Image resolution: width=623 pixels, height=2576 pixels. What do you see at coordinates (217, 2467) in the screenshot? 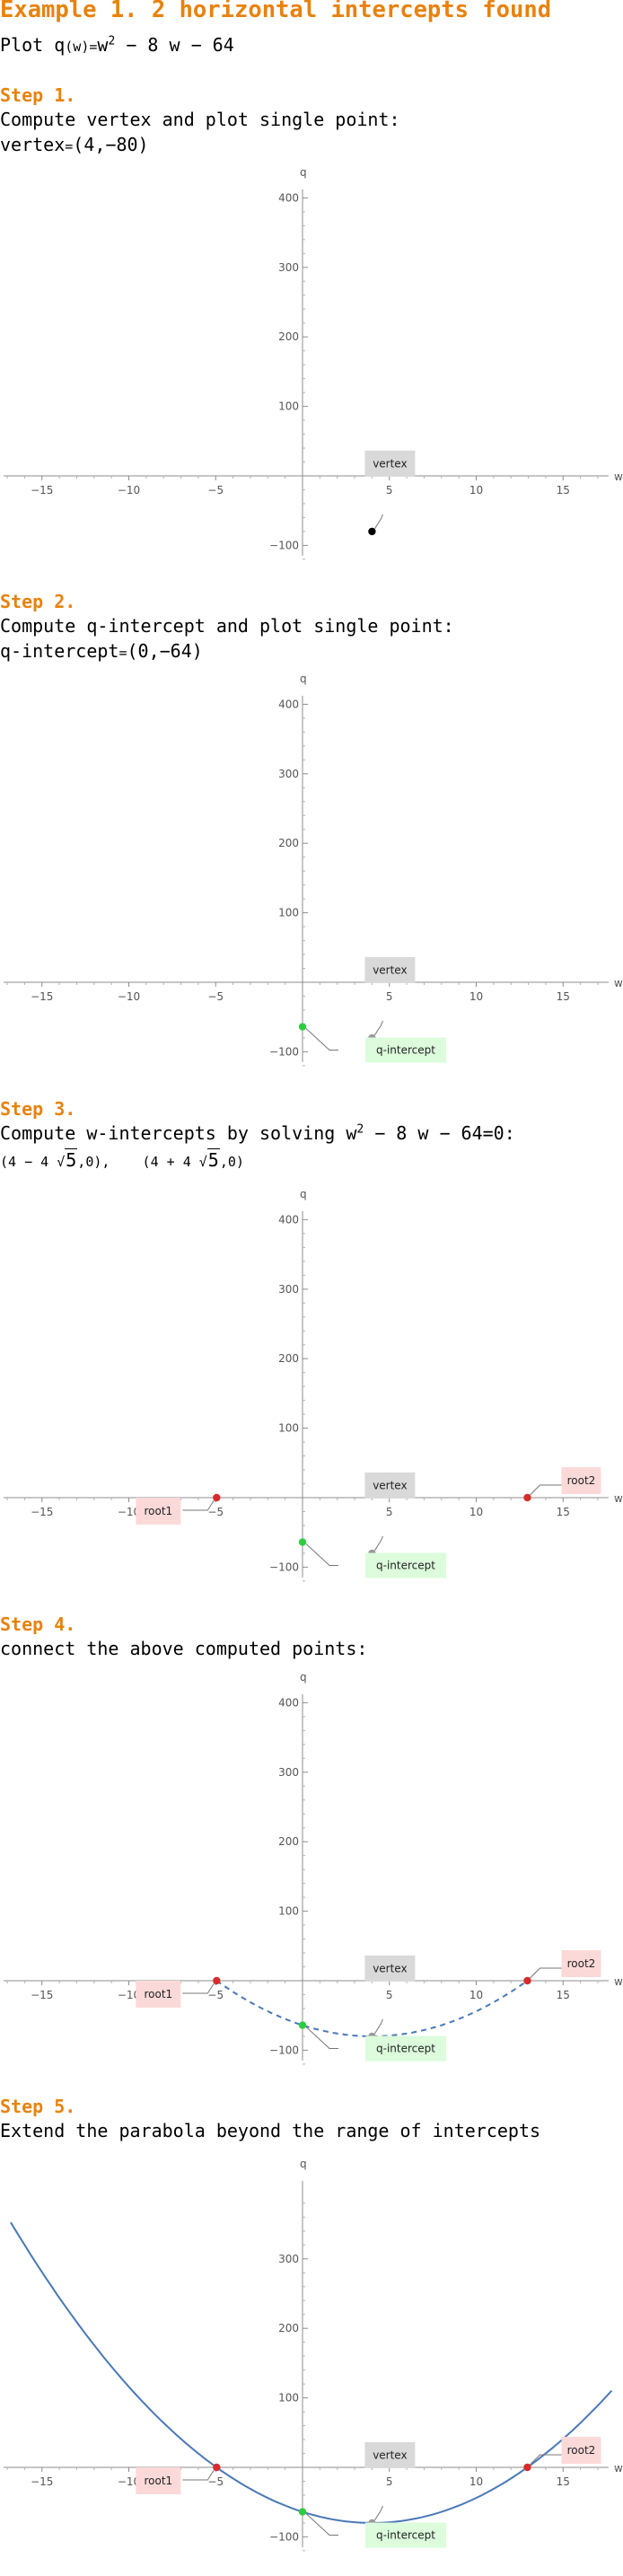
I see `root1-point` at bounding box center [217, 2467].